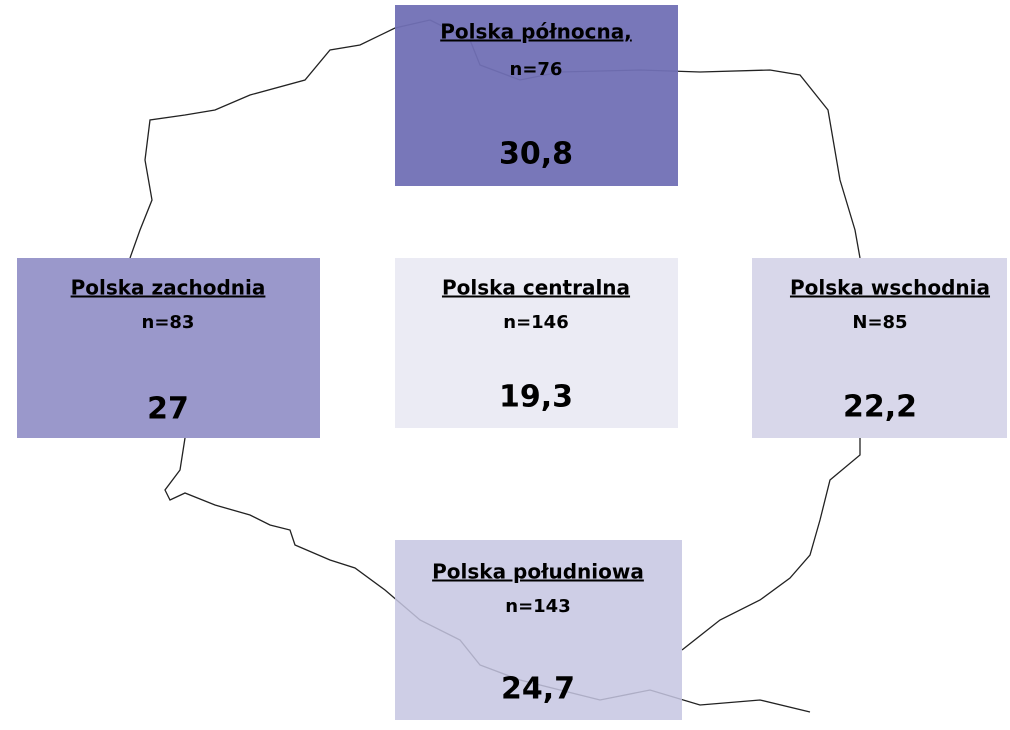 The height and width of the screenshot is (730, 1010). What do you see at coordinates (536, 69) in the screenshot?
I see `region-n: n=76` at bounding box center [536, 69].